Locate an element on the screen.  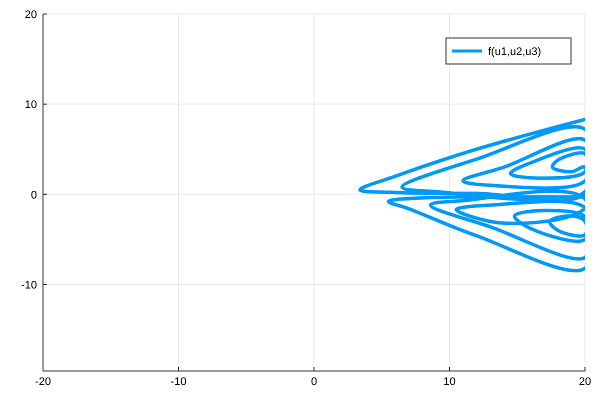
y-tick-label: -10 is located at coordinates (29, 285).